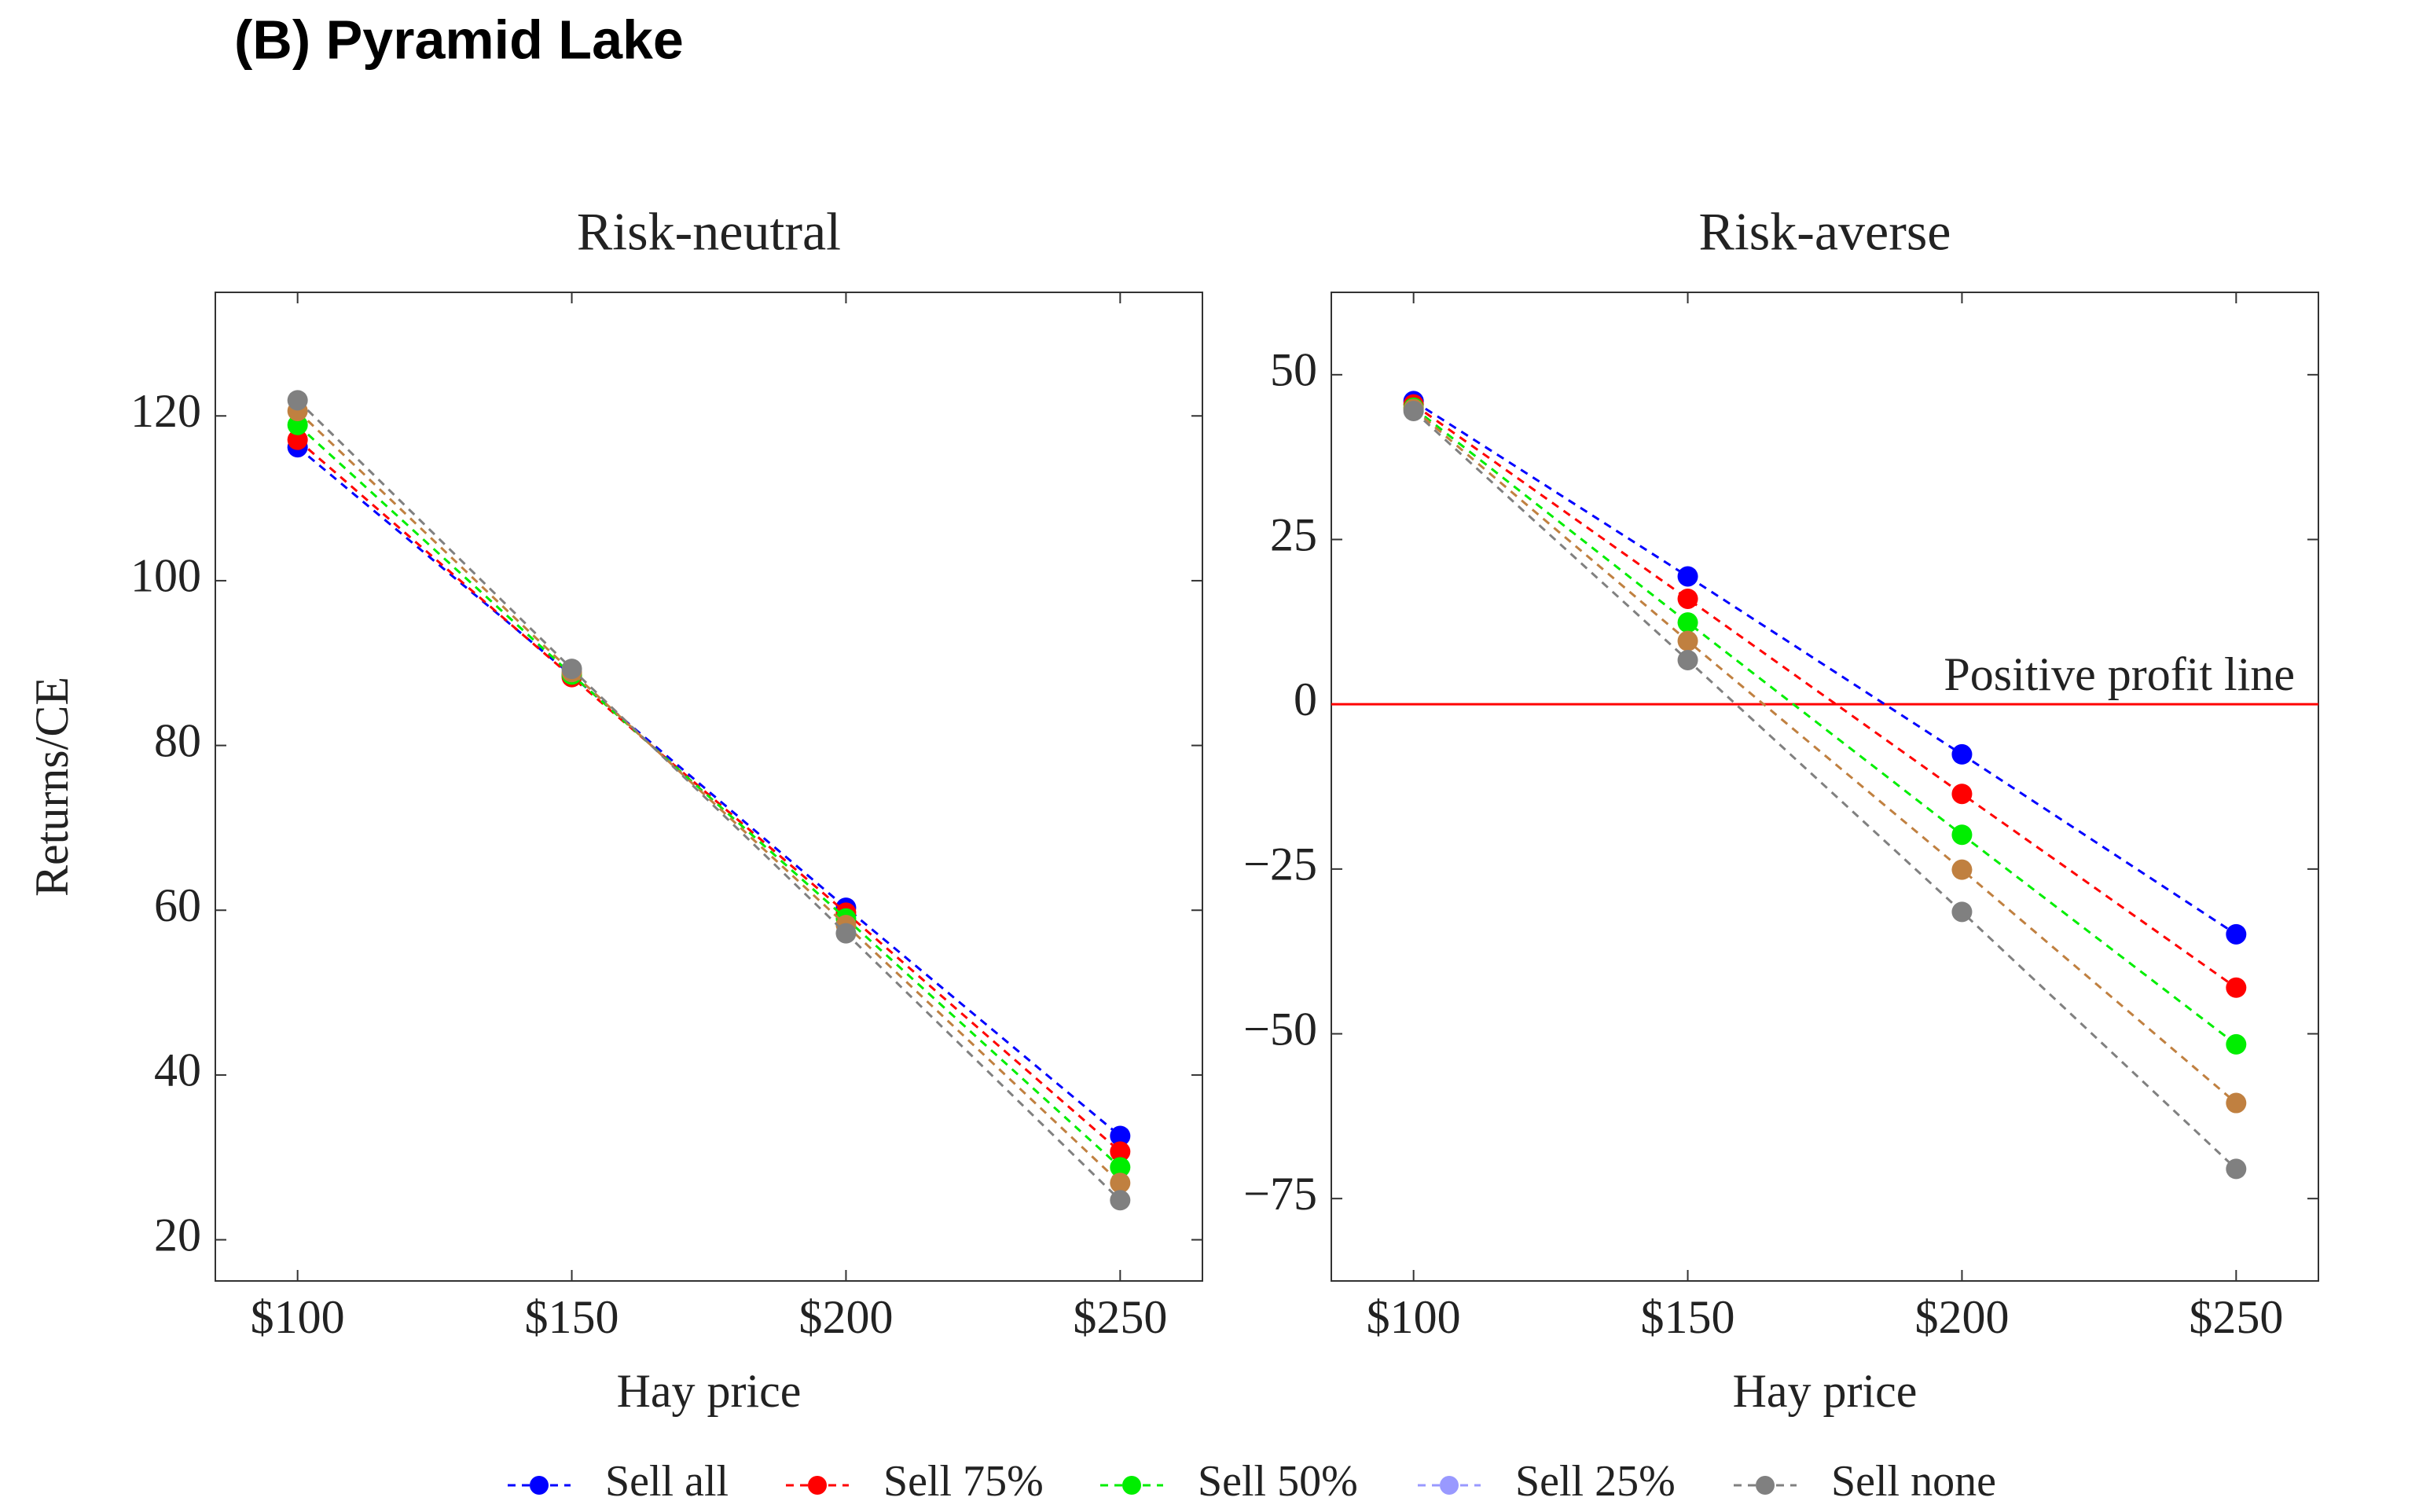 This screenshot has height=1512, width=2430. What do you see at coordinates (177, 905) in the screenshot?
I see `y-tick-label: 60` at bounding box center [177, 905].